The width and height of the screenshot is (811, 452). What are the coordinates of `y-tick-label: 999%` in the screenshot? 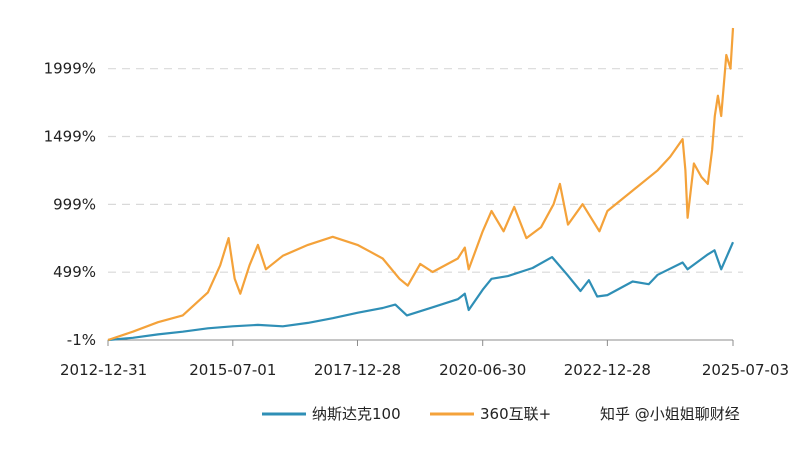 It's located at (74, 204).